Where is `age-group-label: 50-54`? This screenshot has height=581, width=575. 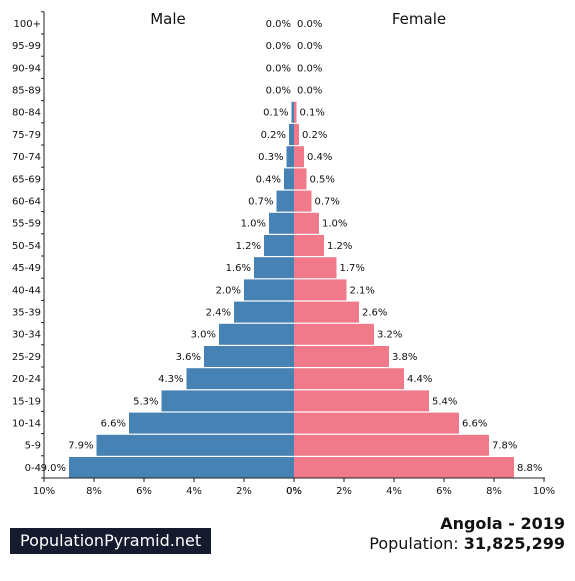 age-group-label: 50-54 is located at coordinates (26, 246).